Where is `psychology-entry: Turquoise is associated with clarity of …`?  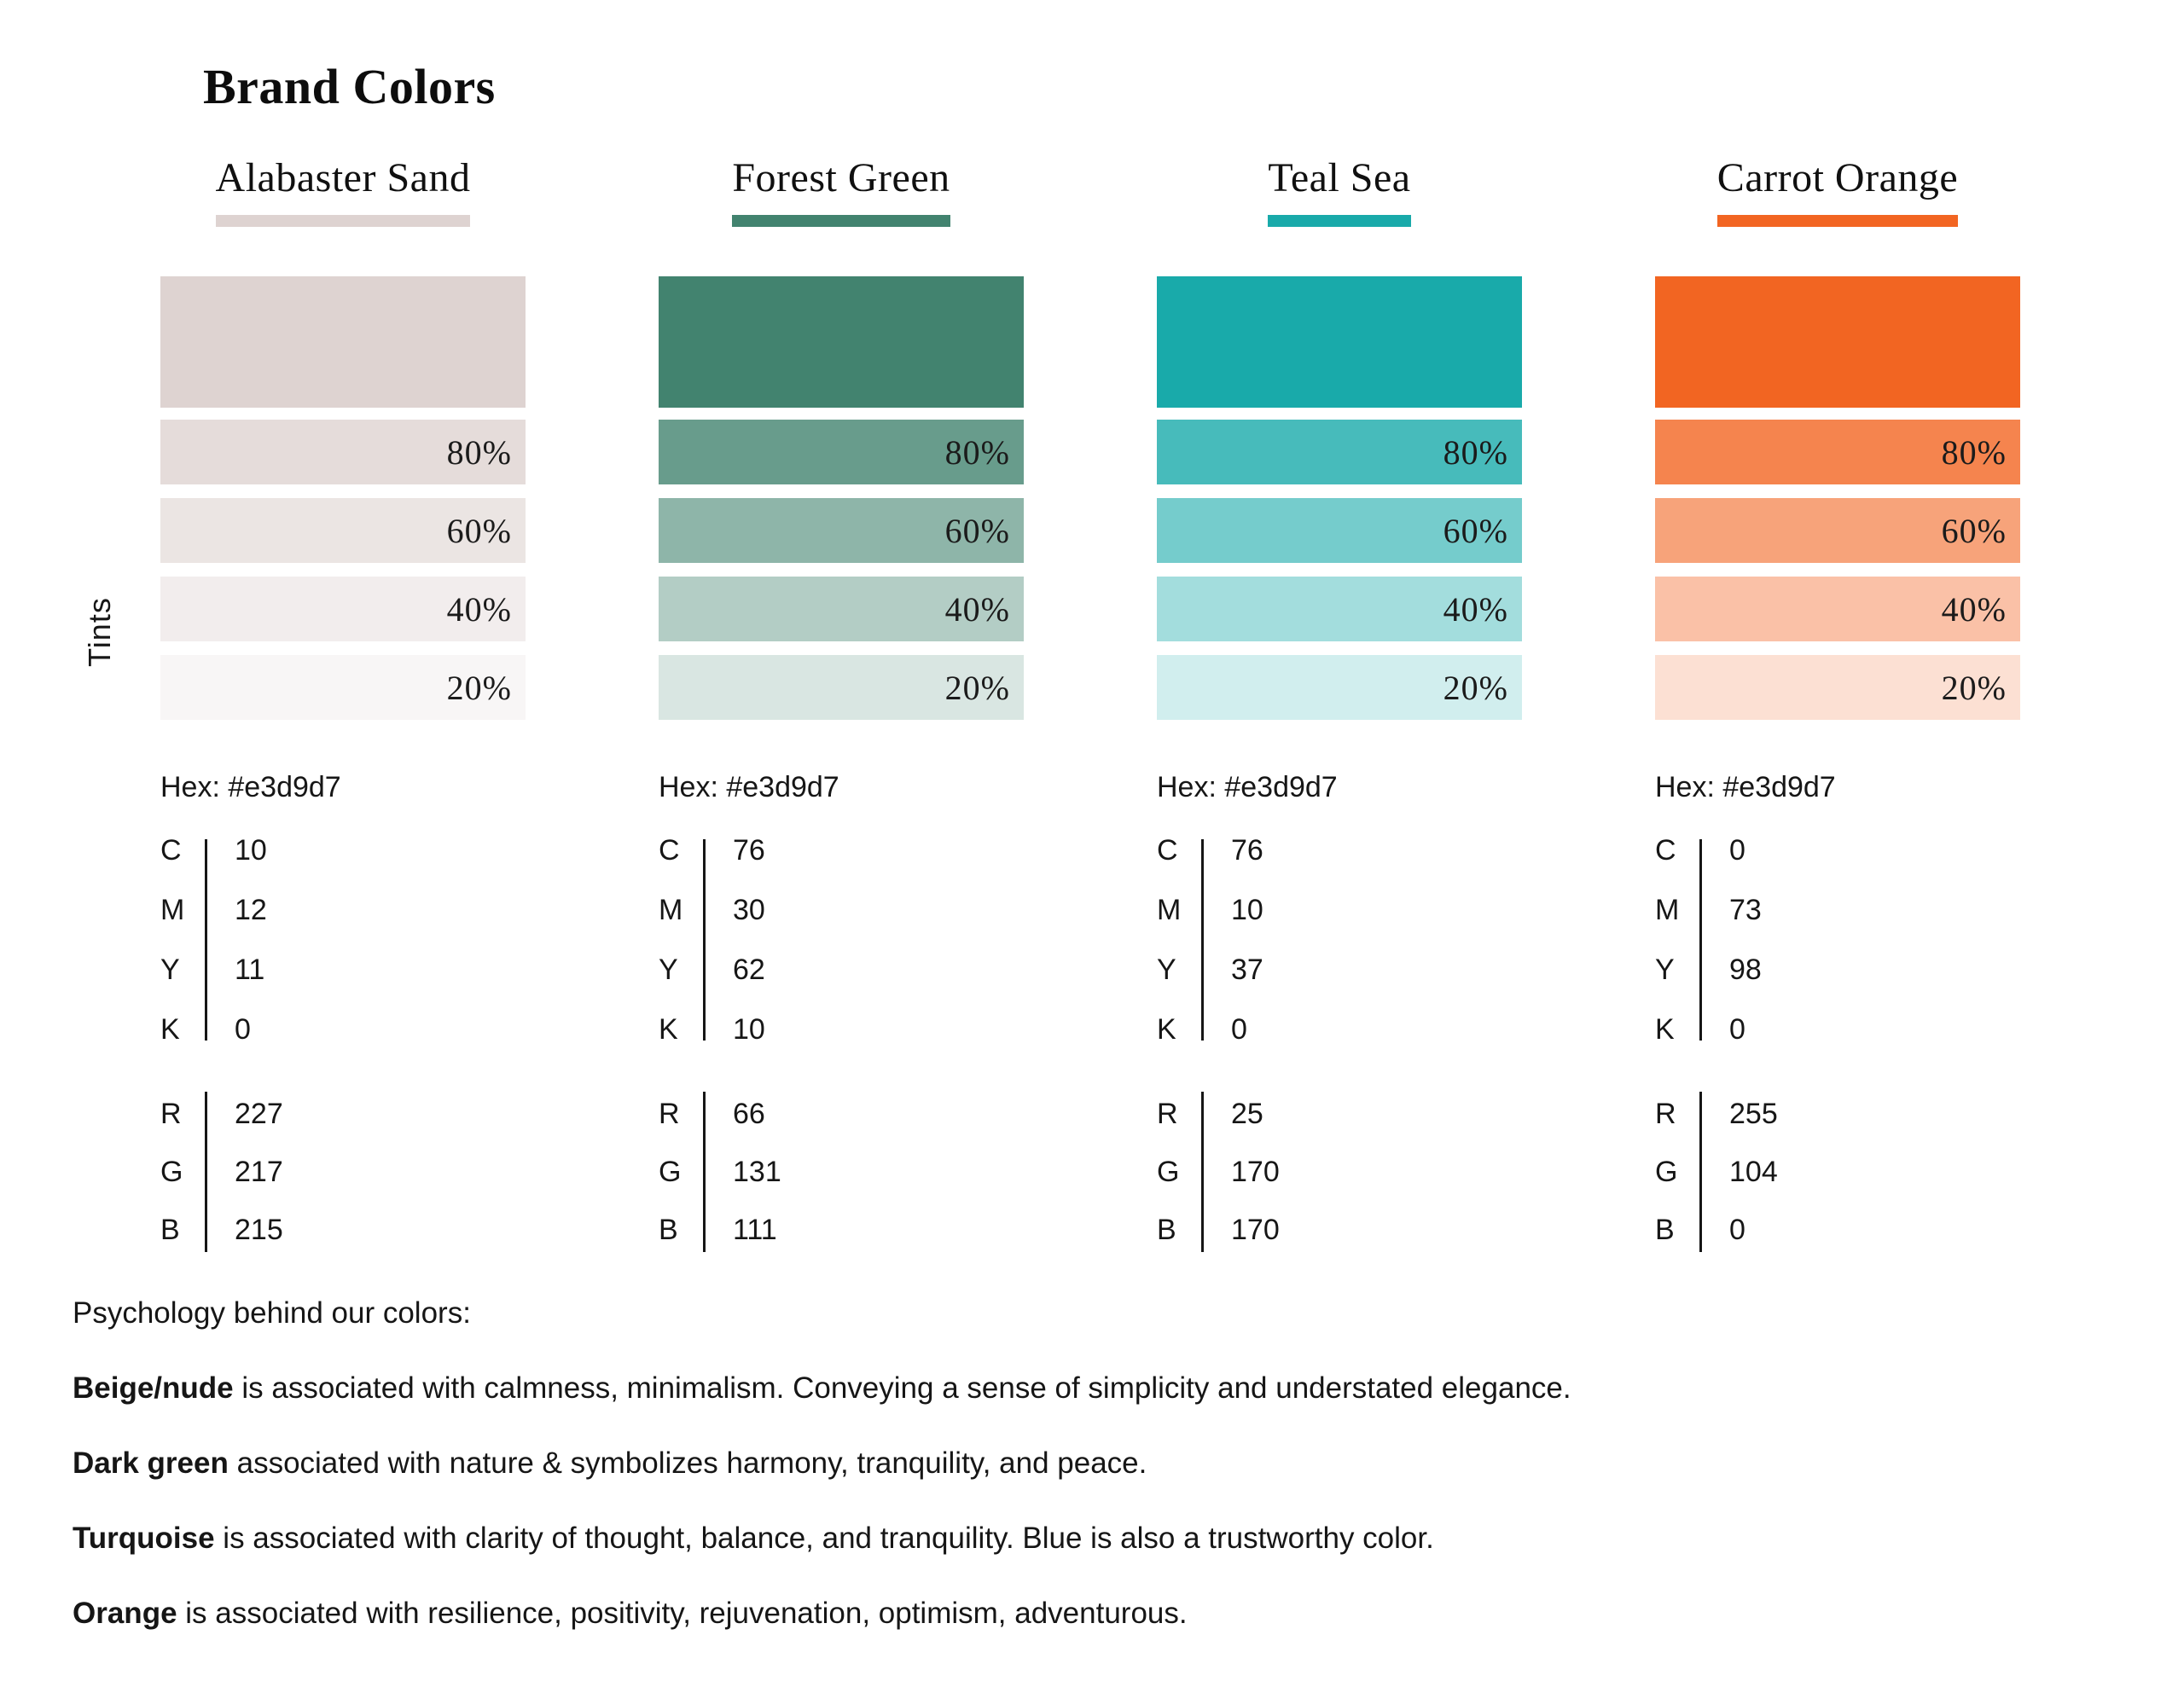 psychology-entry: Turquoise is associated with clarity of … is located at coordinates (1066, 1538).